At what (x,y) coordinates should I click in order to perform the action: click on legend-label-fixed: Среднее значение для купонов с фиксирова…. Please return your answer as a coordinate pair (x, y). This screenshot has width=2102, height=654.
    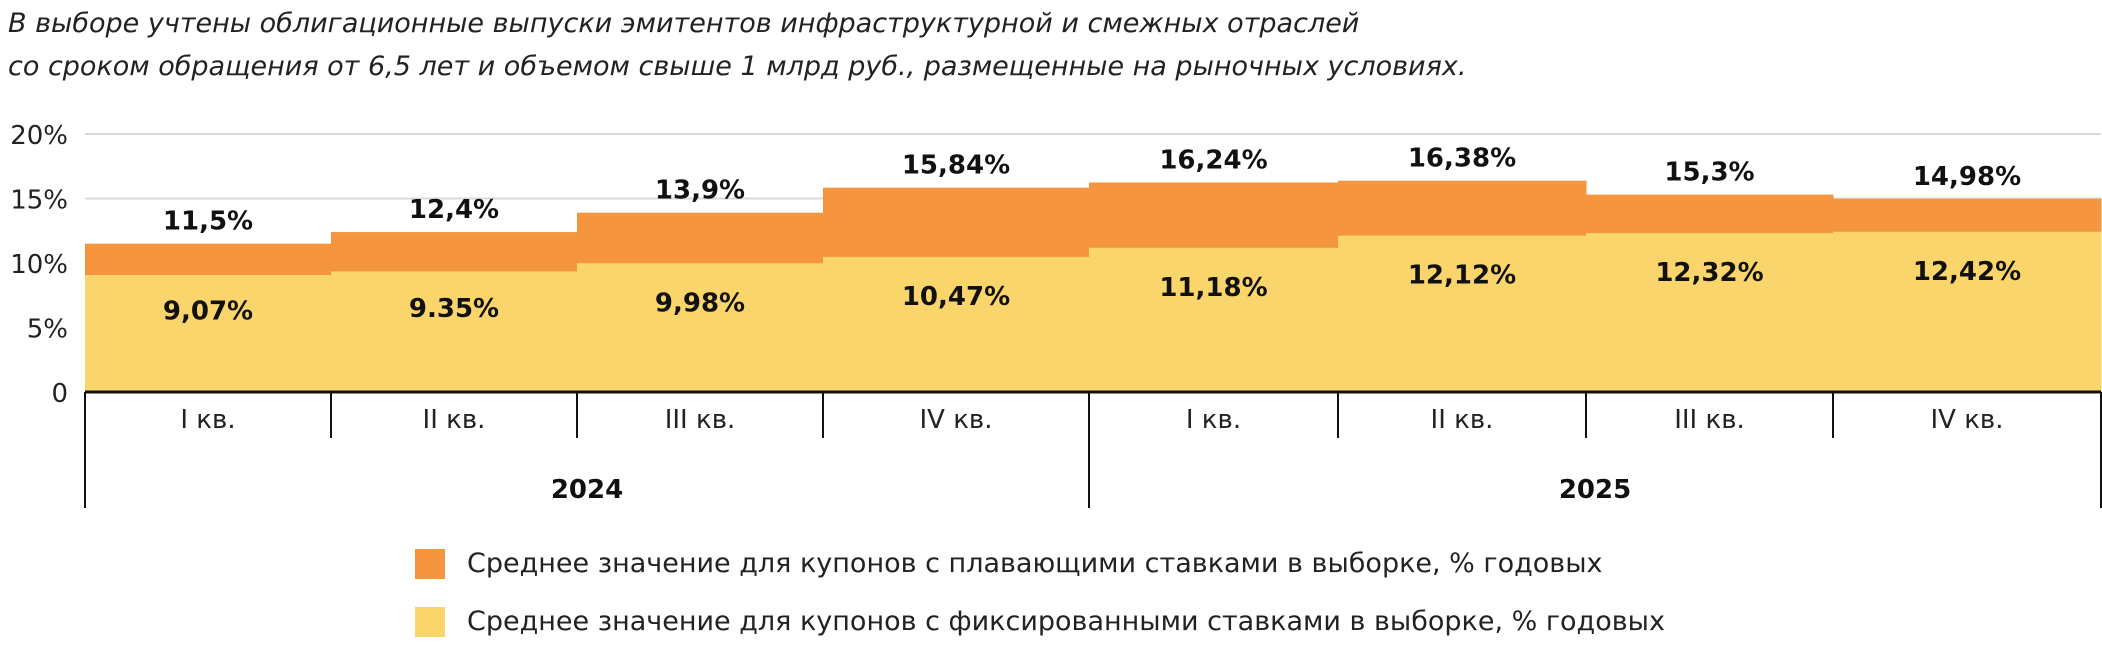
    Looking at the image, I should click on (1066, 621).